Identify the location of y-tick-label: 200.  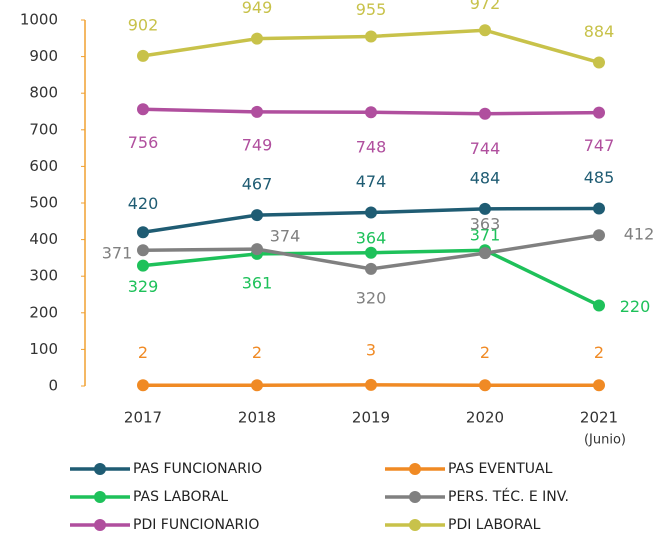
(43, 312).